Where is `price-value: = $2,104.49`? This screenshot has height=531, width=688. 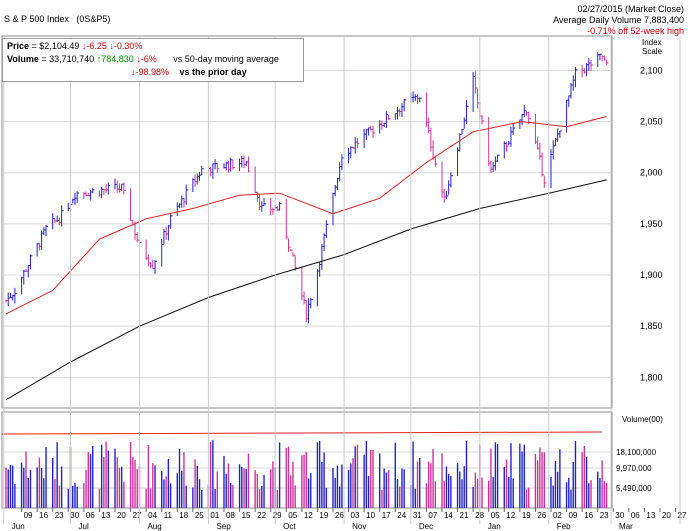 price-value: = $2,104.49 is located at coordinates (55, 46).